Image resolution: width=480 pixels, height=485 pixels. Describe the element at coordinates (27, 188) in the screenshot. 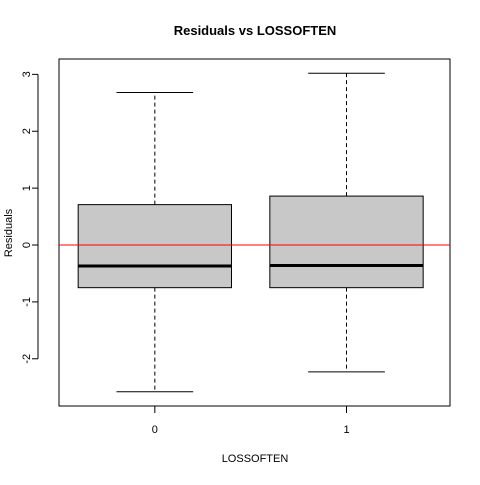

I see `y-tick-label: 1` at that location.